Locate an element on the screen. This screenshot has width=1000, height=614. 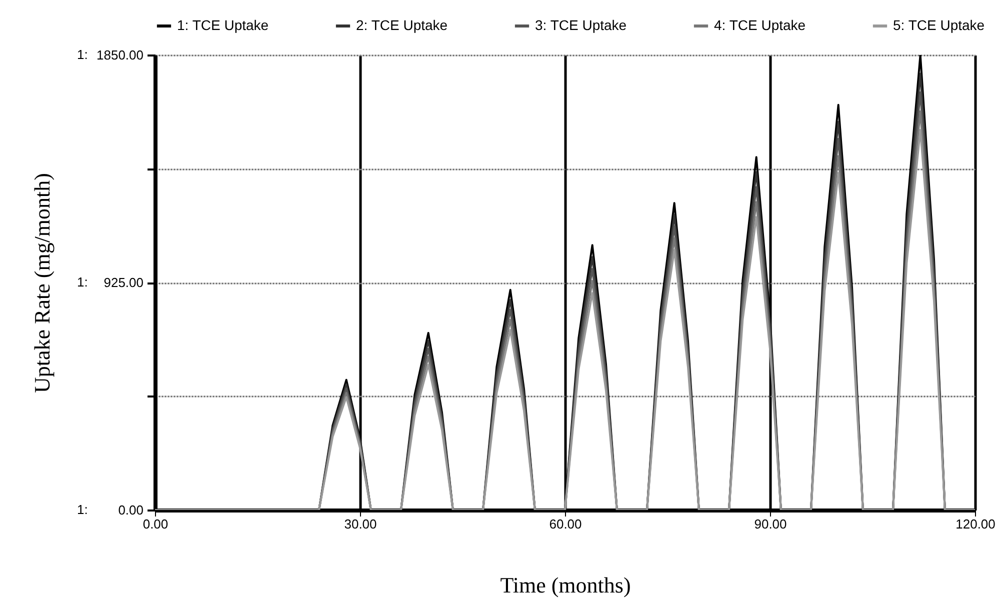
legend-label: 1: TCE Uptake is located at coordinates (223, 25).